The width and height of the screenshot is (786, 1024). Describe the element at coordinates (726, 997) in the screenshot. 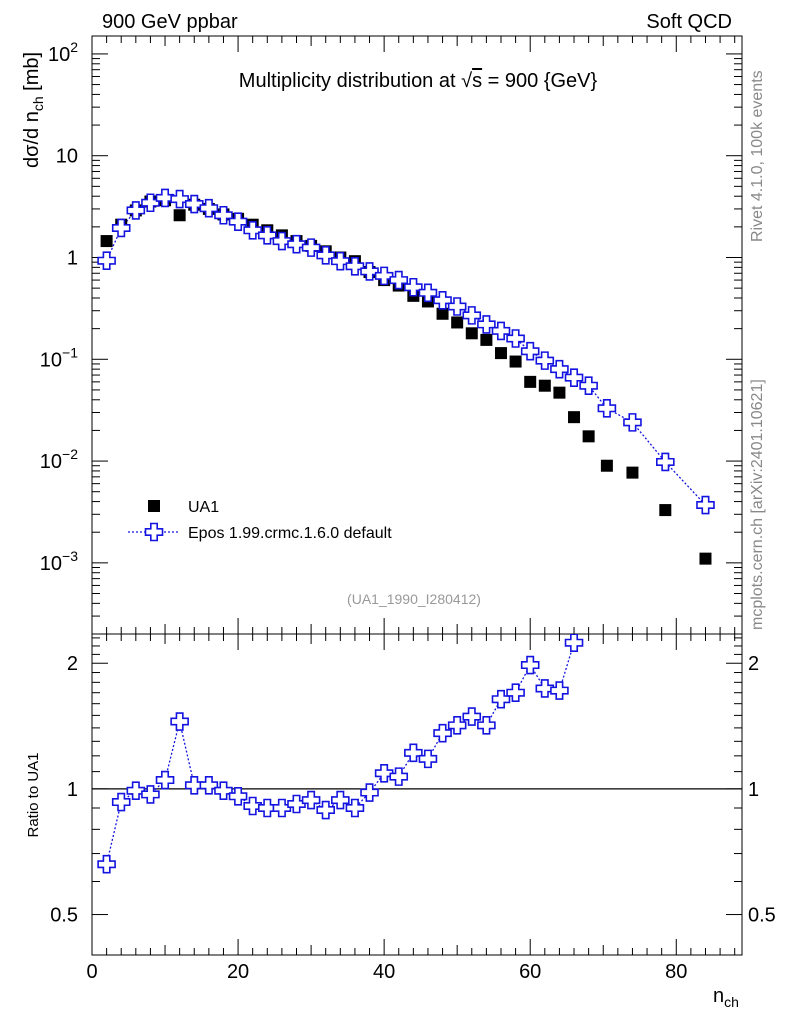

I see `x-axis-label: nch` at that location.